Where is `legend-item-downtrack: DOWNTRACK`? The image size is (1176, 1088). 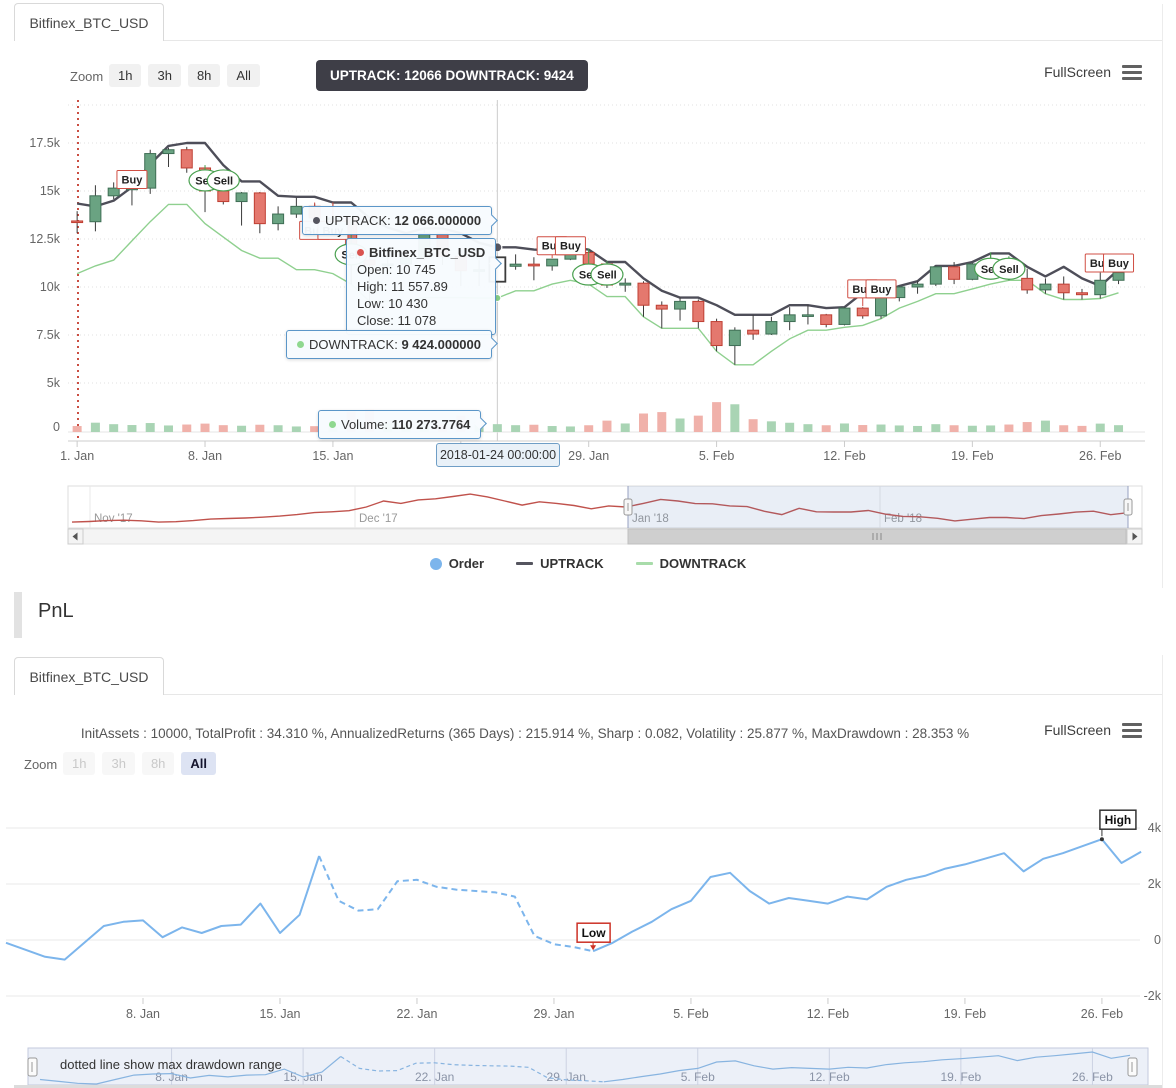
legend-item-downtrack: DOWNTRACK is located at coordinates (690, 563).